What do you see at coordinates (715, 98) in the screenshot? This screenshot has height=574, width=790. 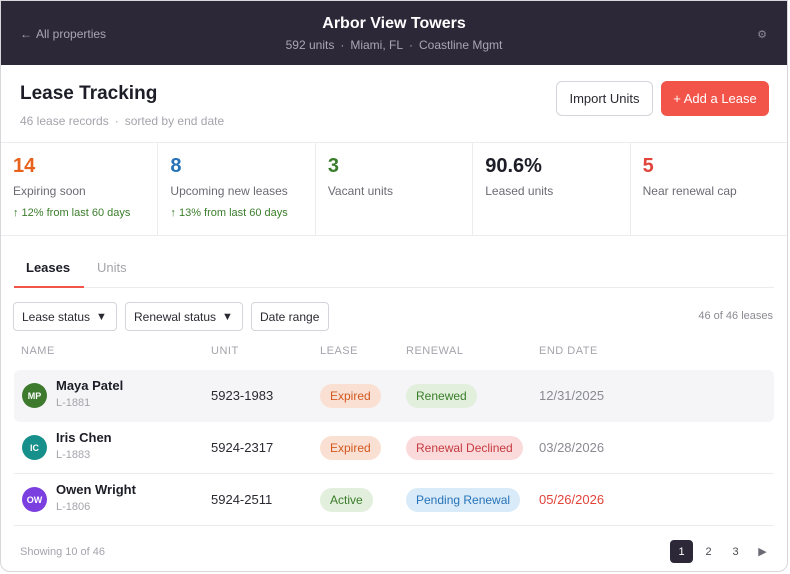 I see `add-lease-button: + Add a Lease` at bounding box center [715, 98].